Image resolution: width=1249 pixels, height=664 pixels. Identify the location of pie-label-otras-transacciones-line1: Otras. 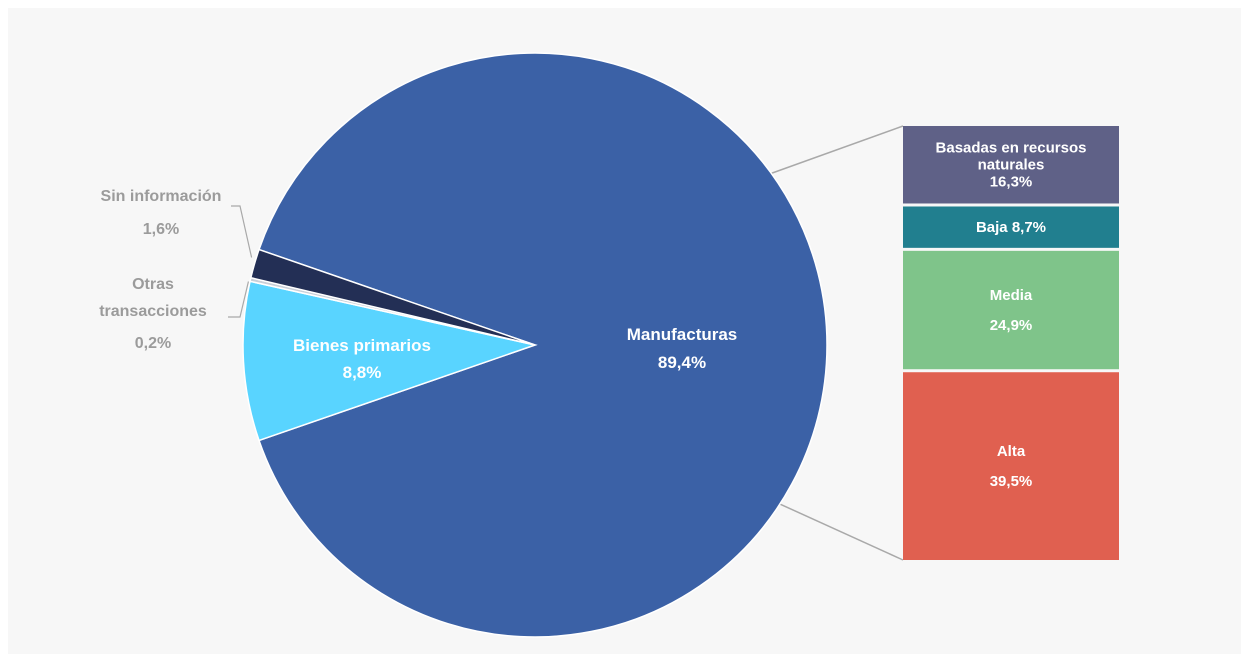
(153, 284).